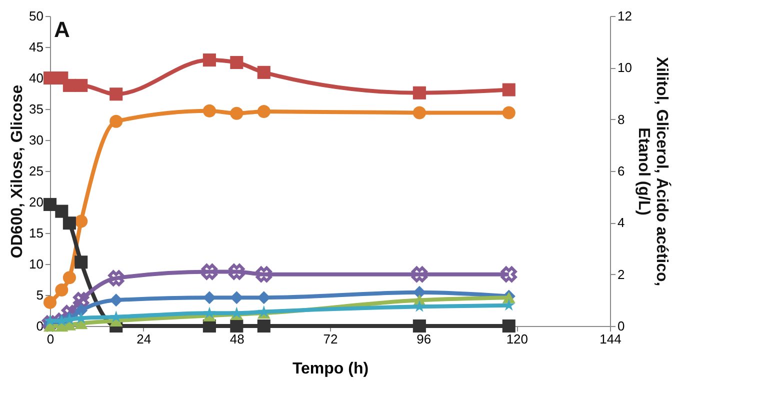  I want to click on y2-tick-label: 4, so click(621, 222).